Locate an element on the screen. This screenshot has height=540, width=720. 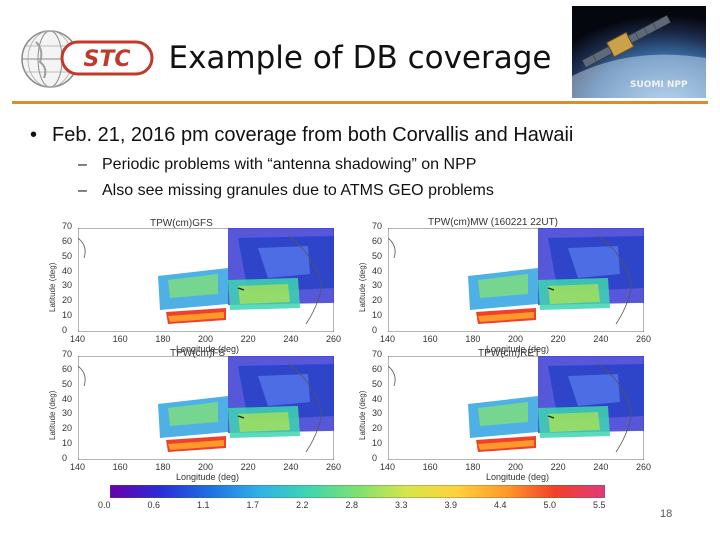
colorbar-ticks: 0.0 0.6 1.1 1.7 2.2 2.8 3.3 3.9 4.4 5.0 5.5 is located at coordinates (360, 506).